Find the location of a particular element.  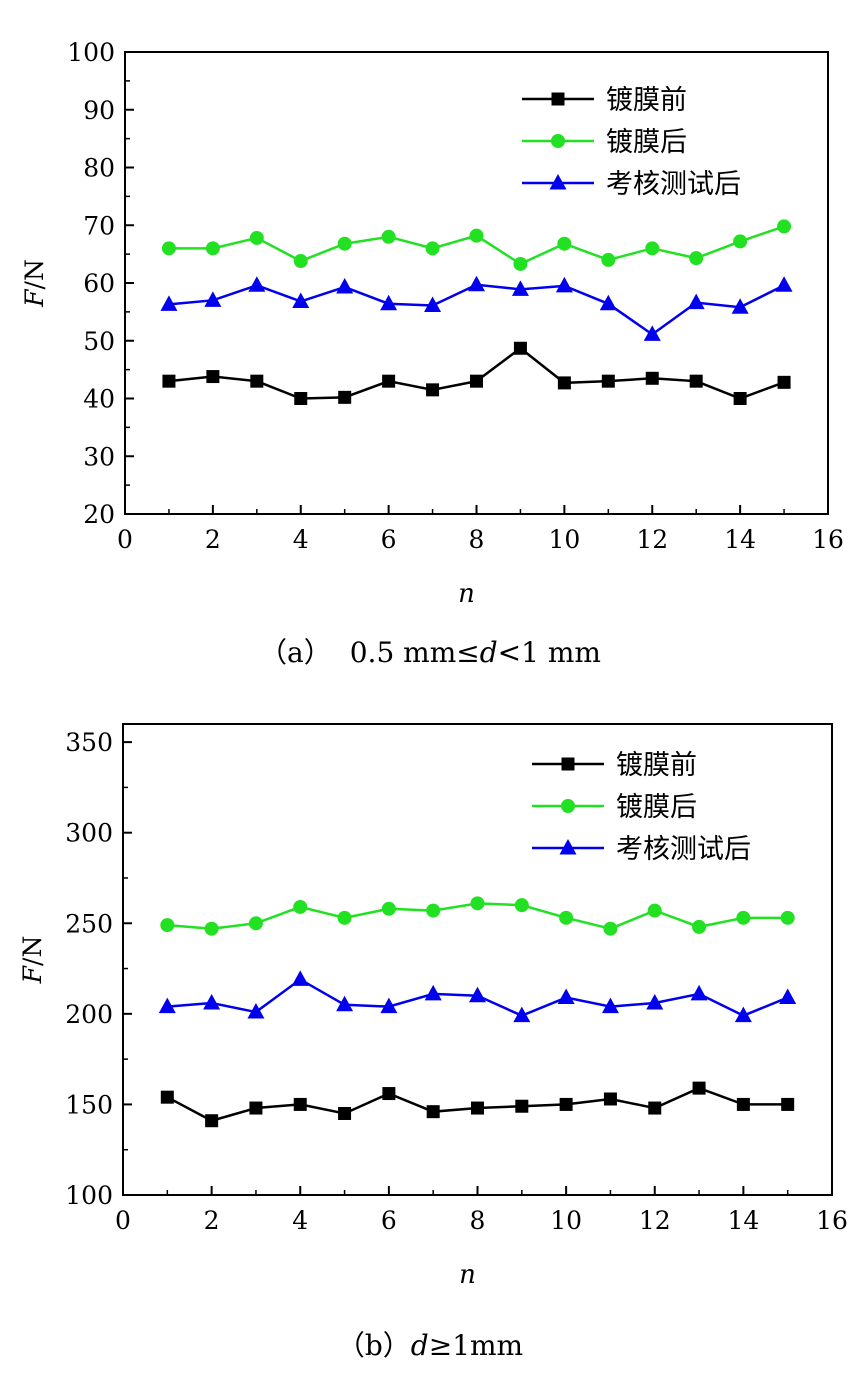

caption-prefix: （a） is located at coordinates (295, 652).